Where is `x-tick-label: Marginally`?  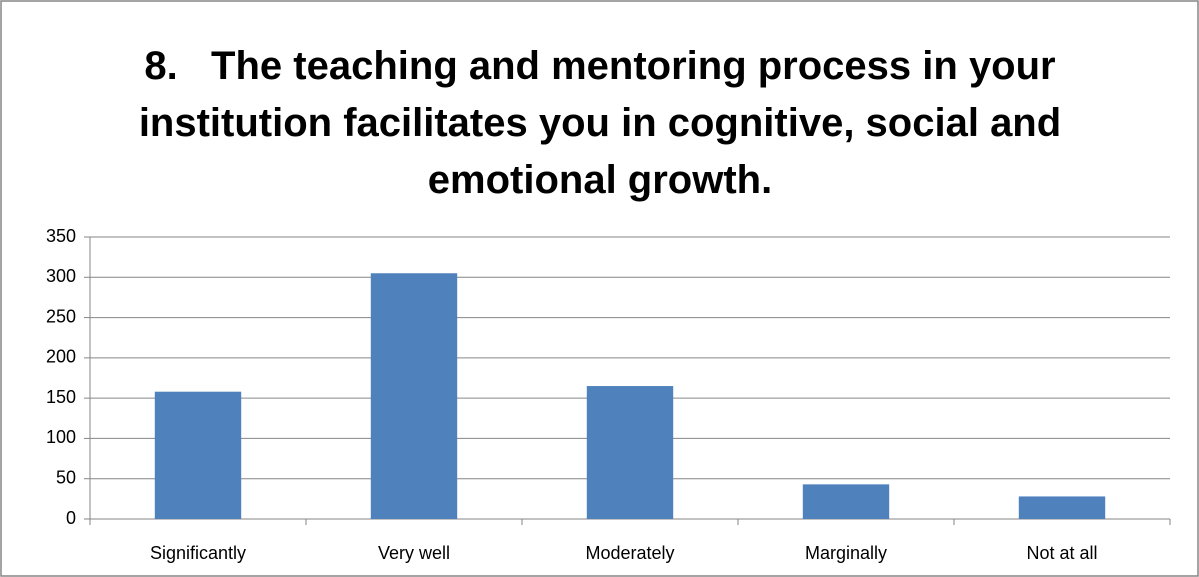 x-tick-label: Marginally is located at coordinates (846, 553).